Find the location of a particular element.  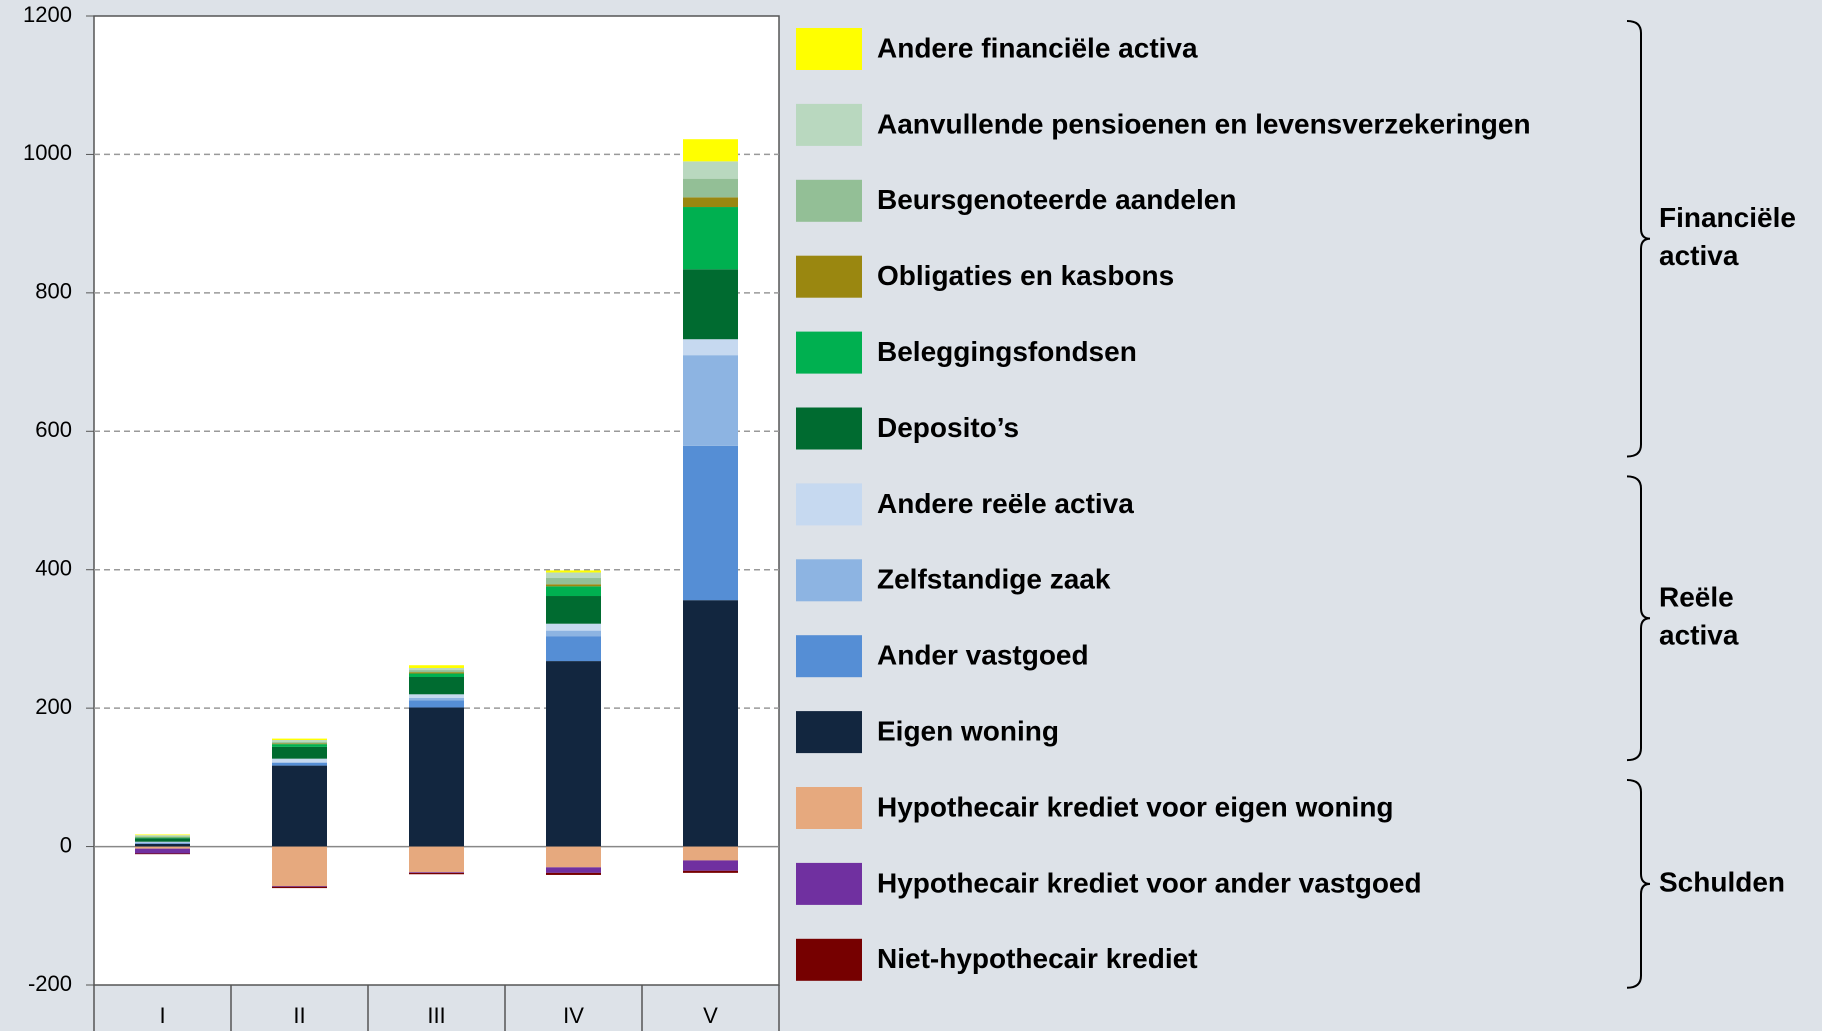

legend-label: Hypothecair krediet voor ander vastgoed is located at coordinates (1149, 882).